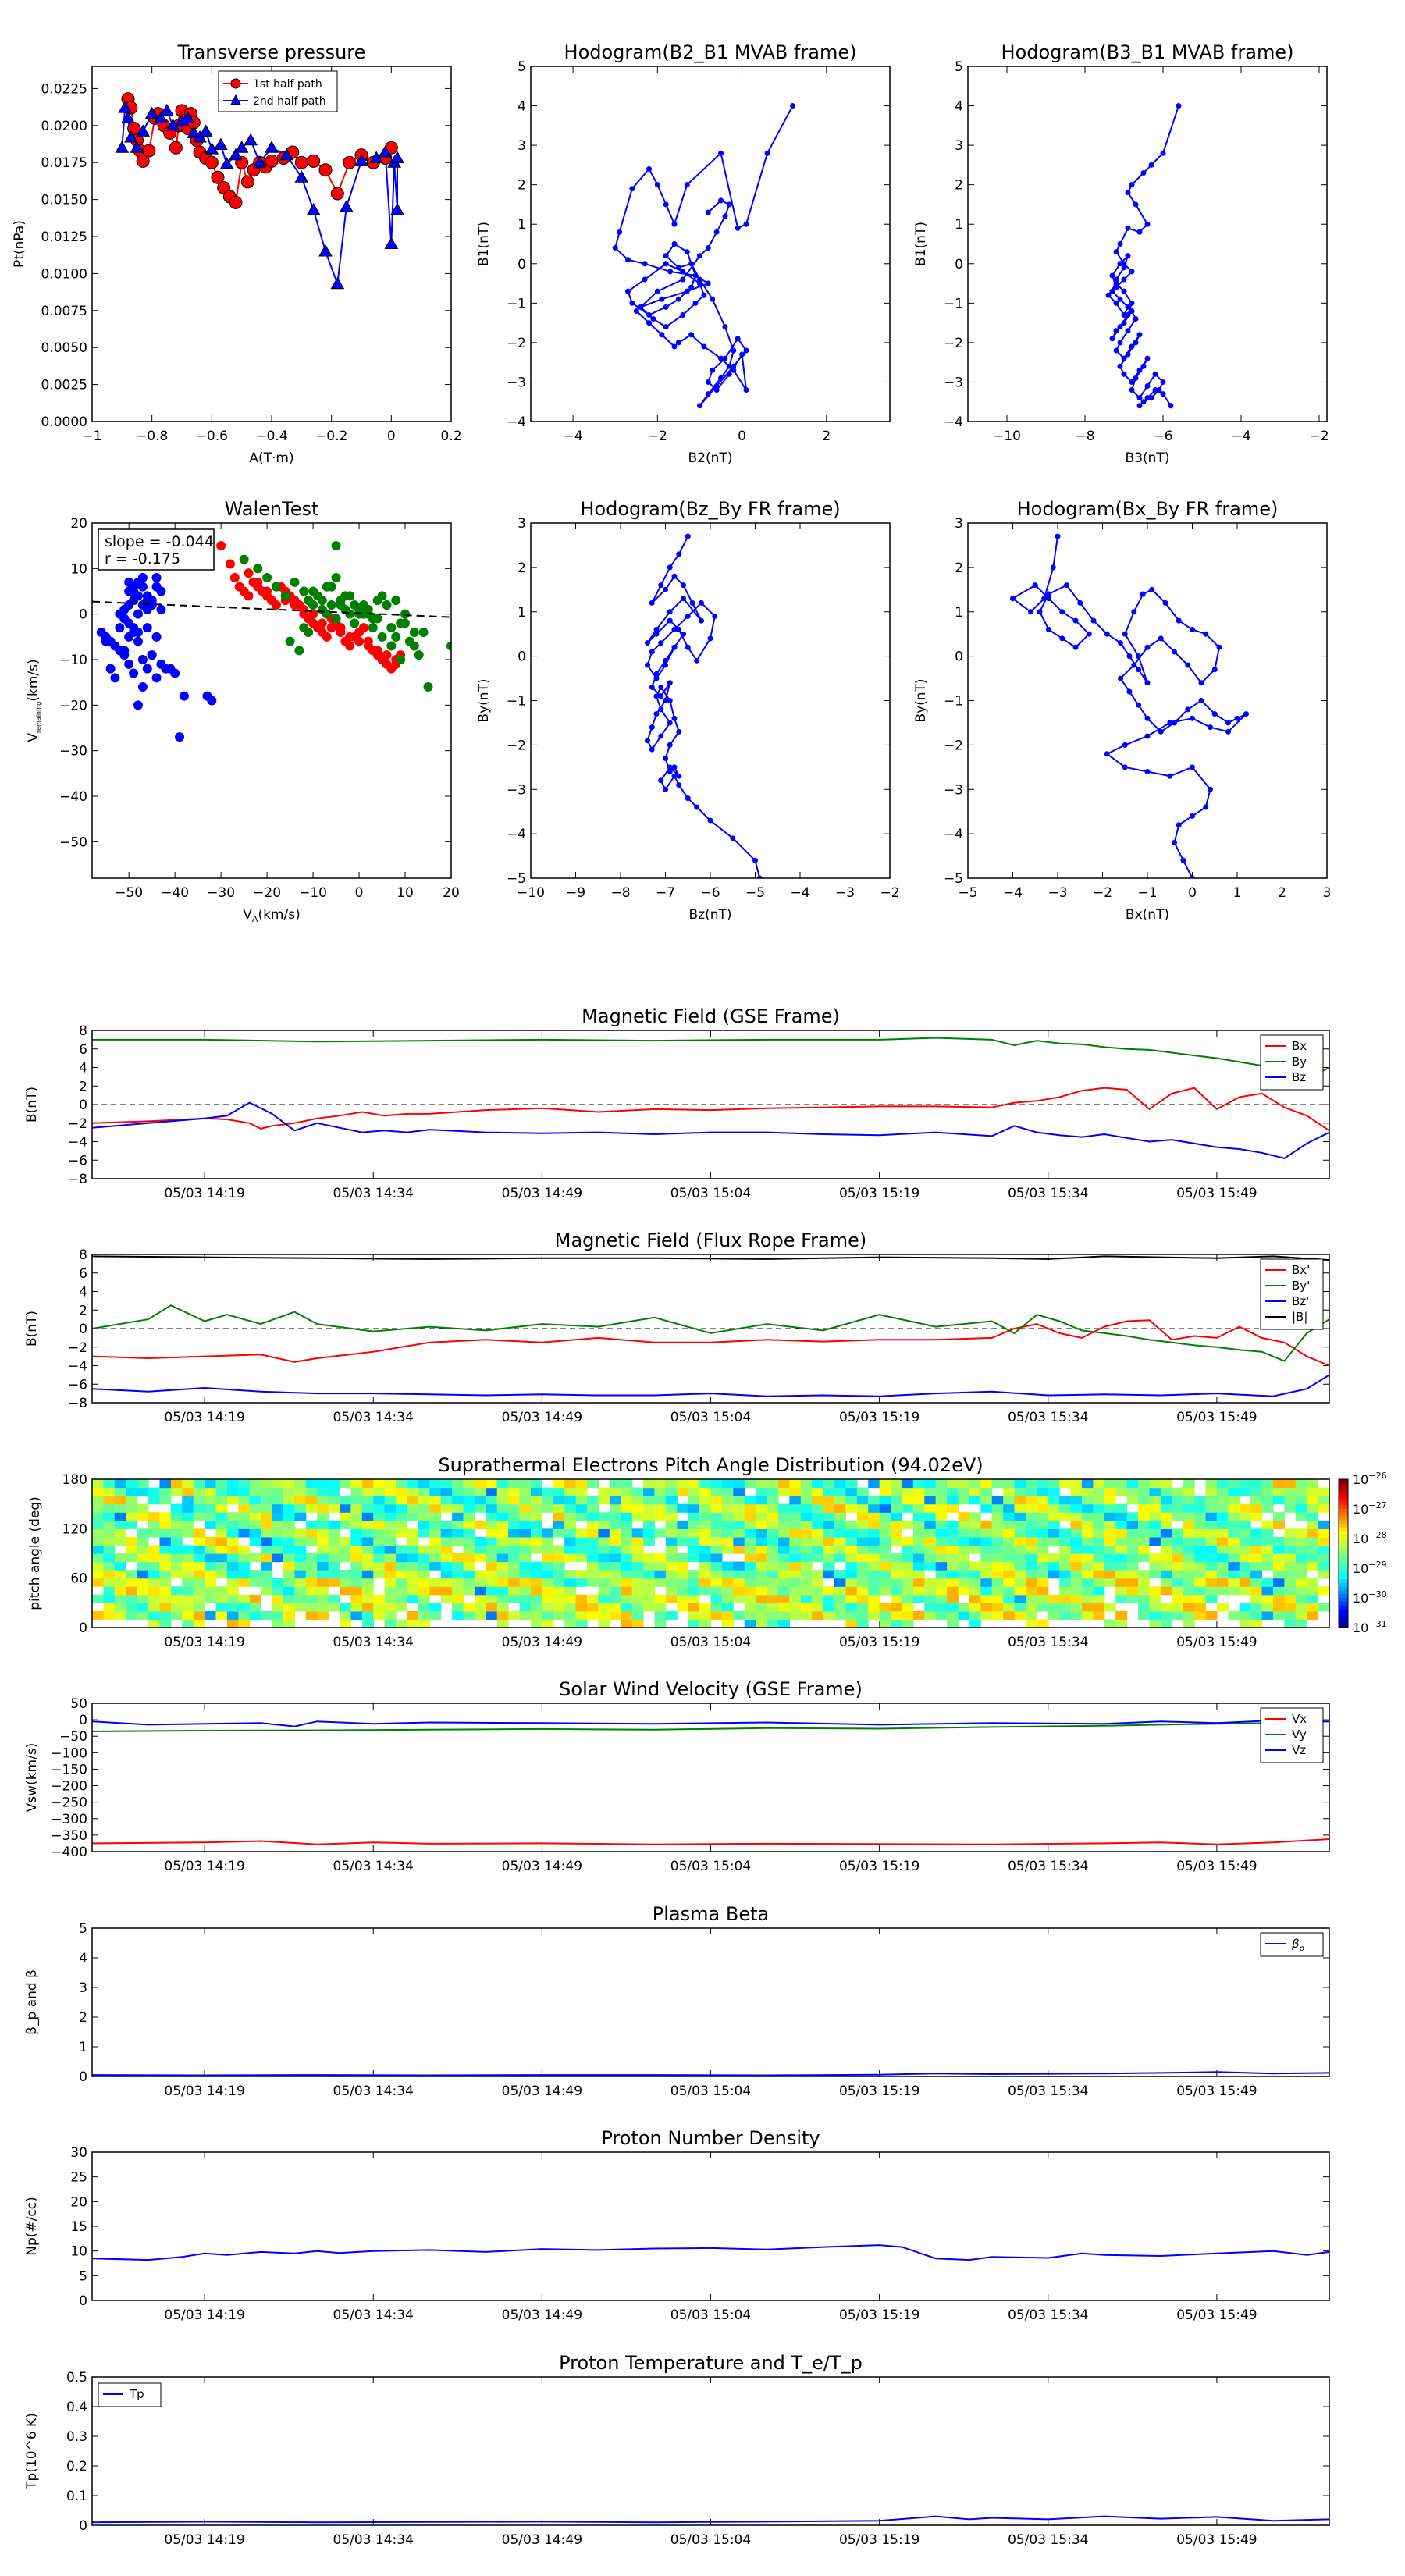  What do you see at coordinates (1344, 1611) in the screenshot?
I see `colorbar-step` at bounding box center [1344, 1611].